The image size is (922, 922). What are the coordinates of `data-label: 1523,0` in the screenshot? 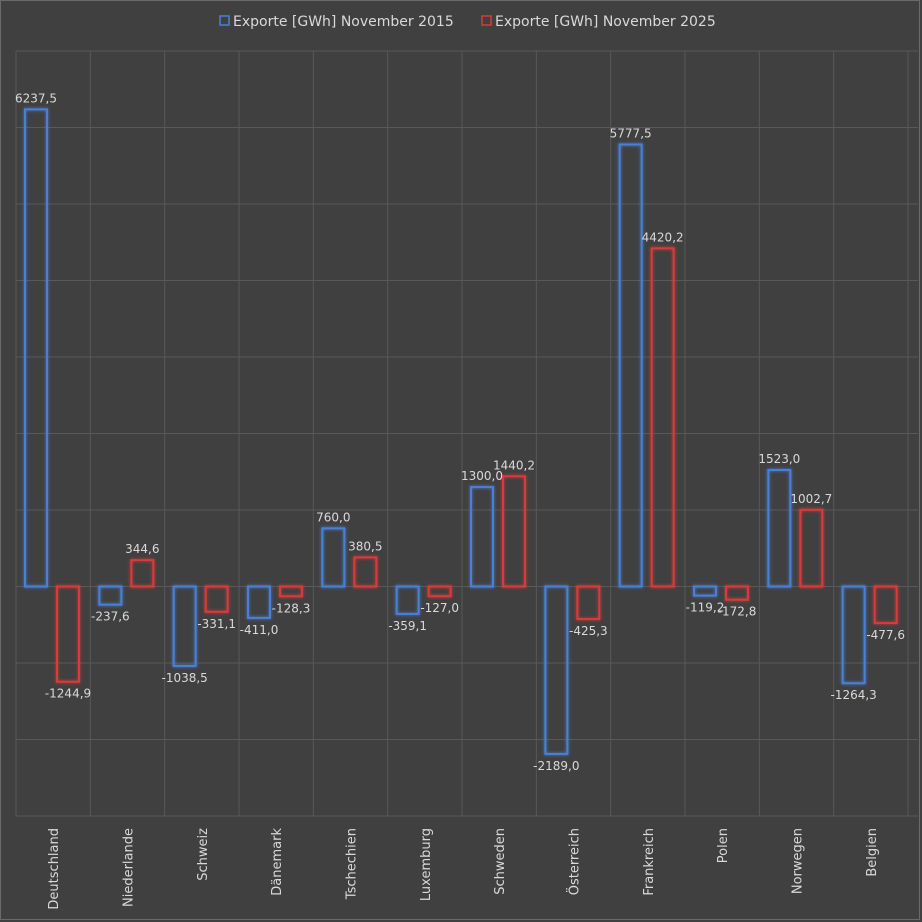 It's located at (779, 459).